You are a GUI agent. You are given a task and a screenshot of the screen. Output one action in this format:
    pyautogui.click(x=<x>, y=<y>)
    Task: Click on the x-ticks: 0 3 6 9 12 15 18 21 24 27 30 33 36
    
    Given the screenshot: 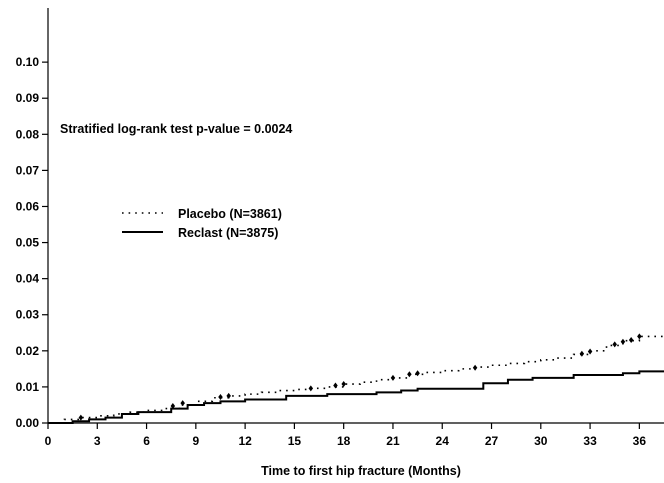 What is the action you would take?
    pyautogui.click(x=346, y=435)
    